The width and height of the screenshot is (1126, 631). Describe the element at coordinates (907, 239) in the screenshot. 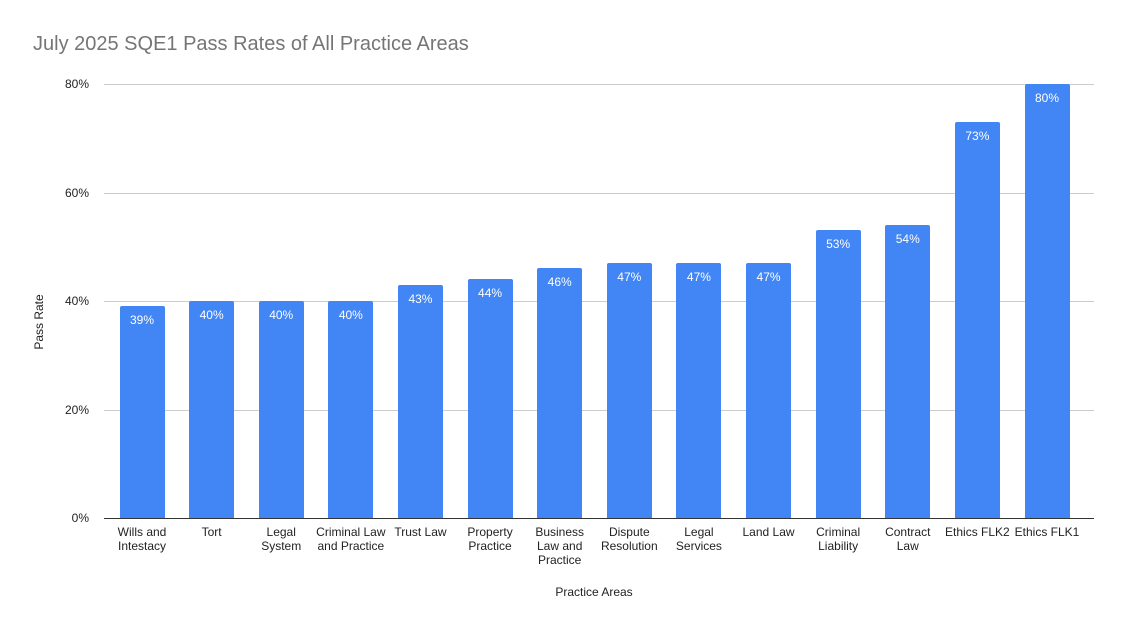

I see `bar-value-label: 54%` at that location.